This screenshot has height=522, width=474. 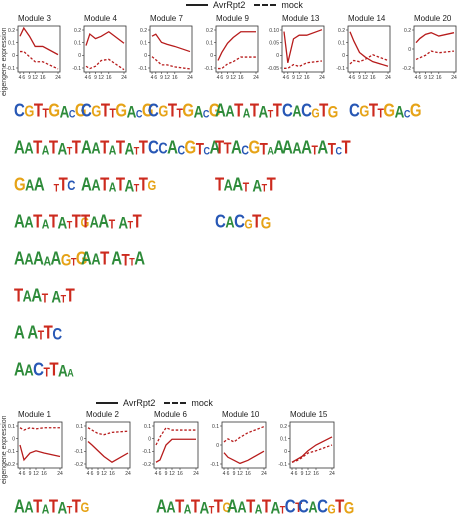 What do you see at coordinates (202, 403) in the screenshot?
I see `legend-dashed-label: mock` at bounding box center [202, 403].